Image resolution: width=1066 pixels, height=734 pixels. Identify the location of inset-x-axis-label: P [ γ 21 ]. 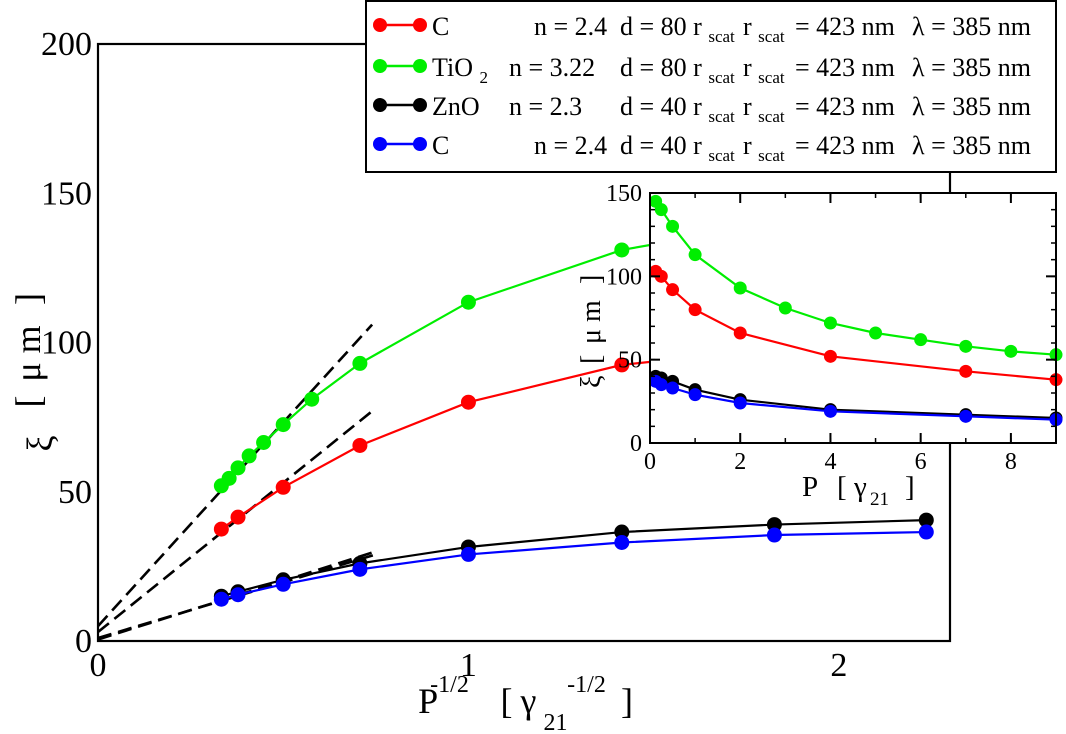
(858, 491).